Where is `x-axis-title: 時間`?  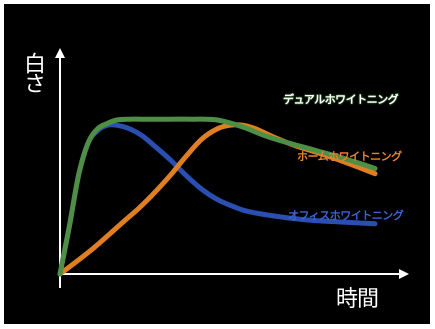
x-axis-title: 時間 is located at coordinates (357, 299).